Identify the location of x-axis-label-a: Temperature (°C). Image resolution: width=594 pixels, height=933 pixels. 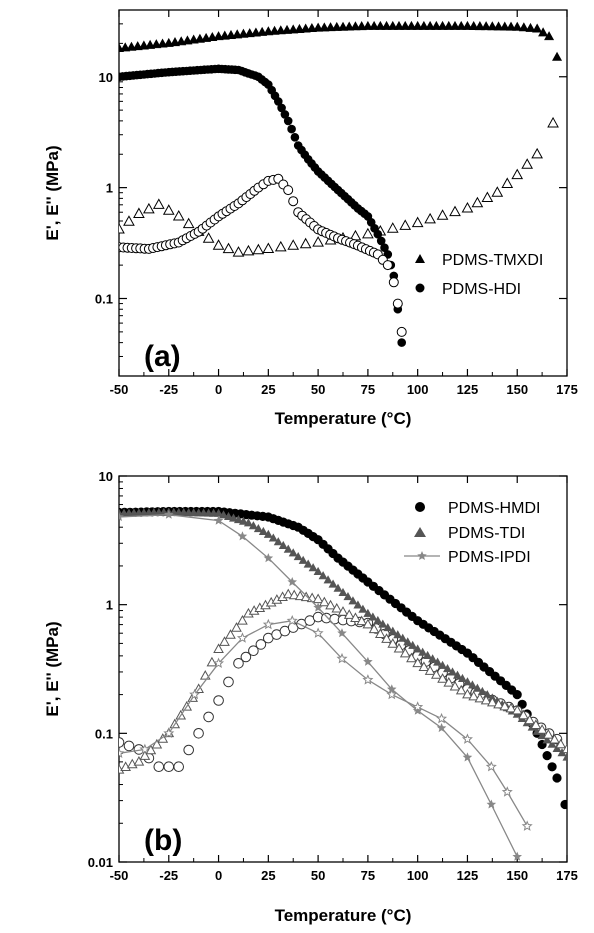
(343, 418).